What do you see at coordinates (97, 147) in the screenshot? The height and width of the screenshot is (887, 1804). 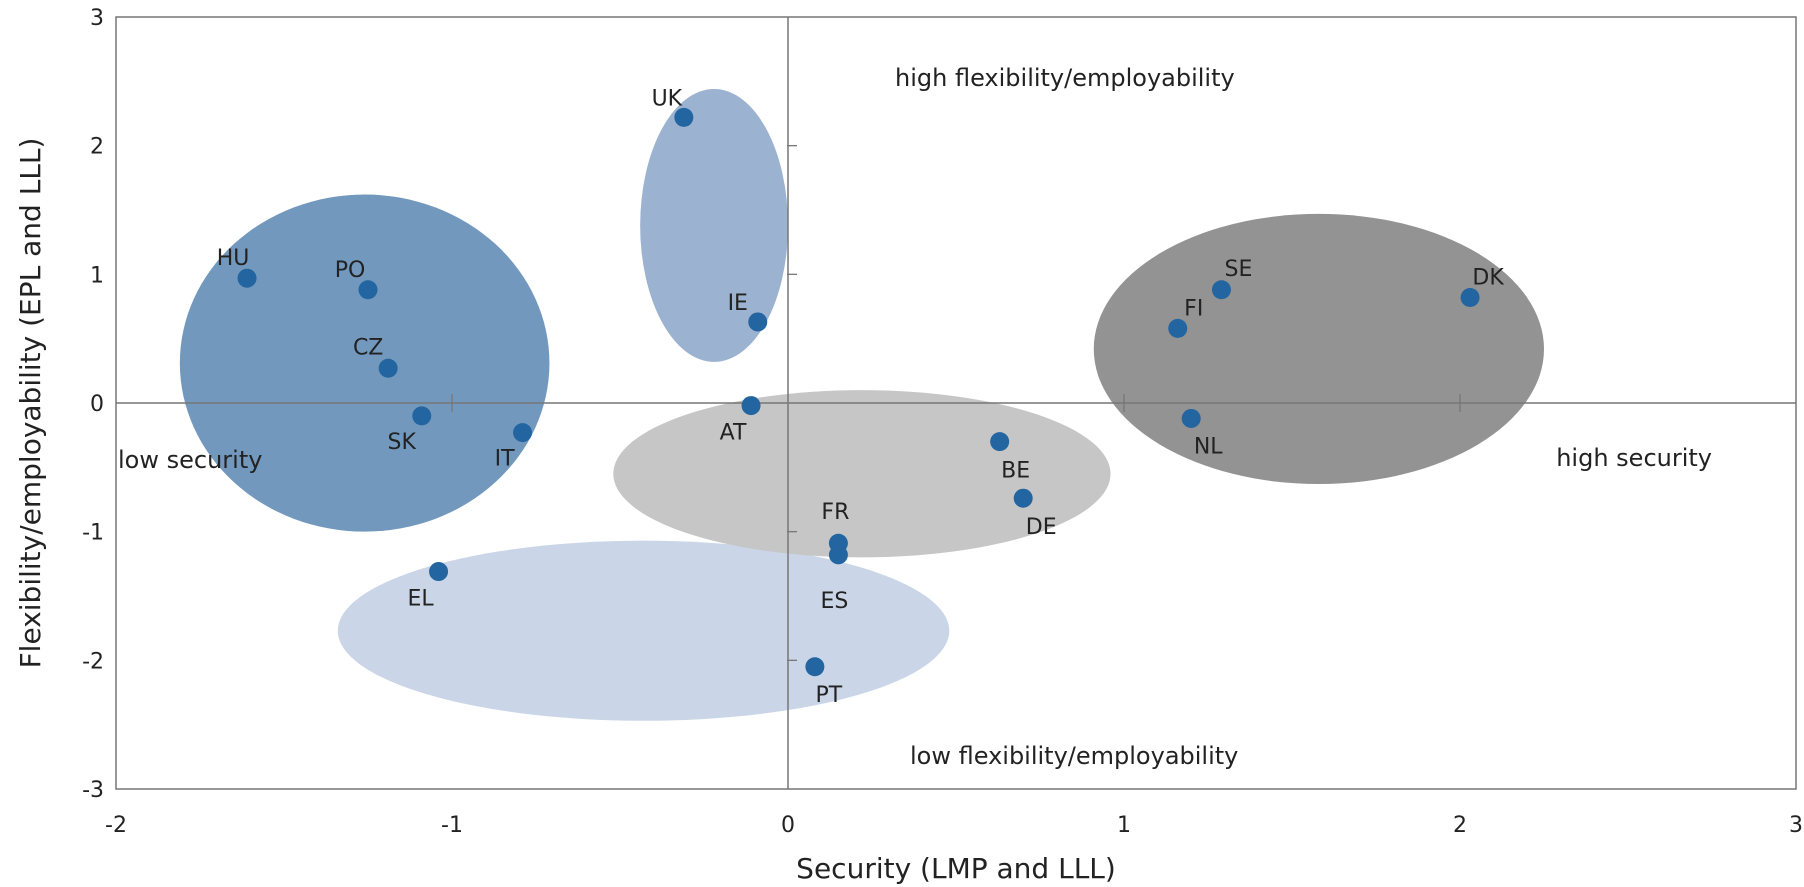 I see `y-tick-label: 2` at bounding box center [97, 147].